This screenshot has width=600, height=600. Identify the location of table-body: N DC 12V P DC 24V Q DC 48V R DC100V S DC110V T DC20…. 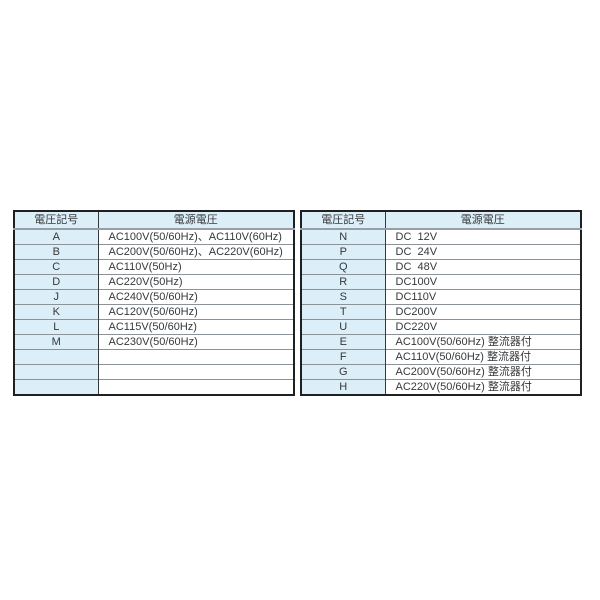
(441, 311).